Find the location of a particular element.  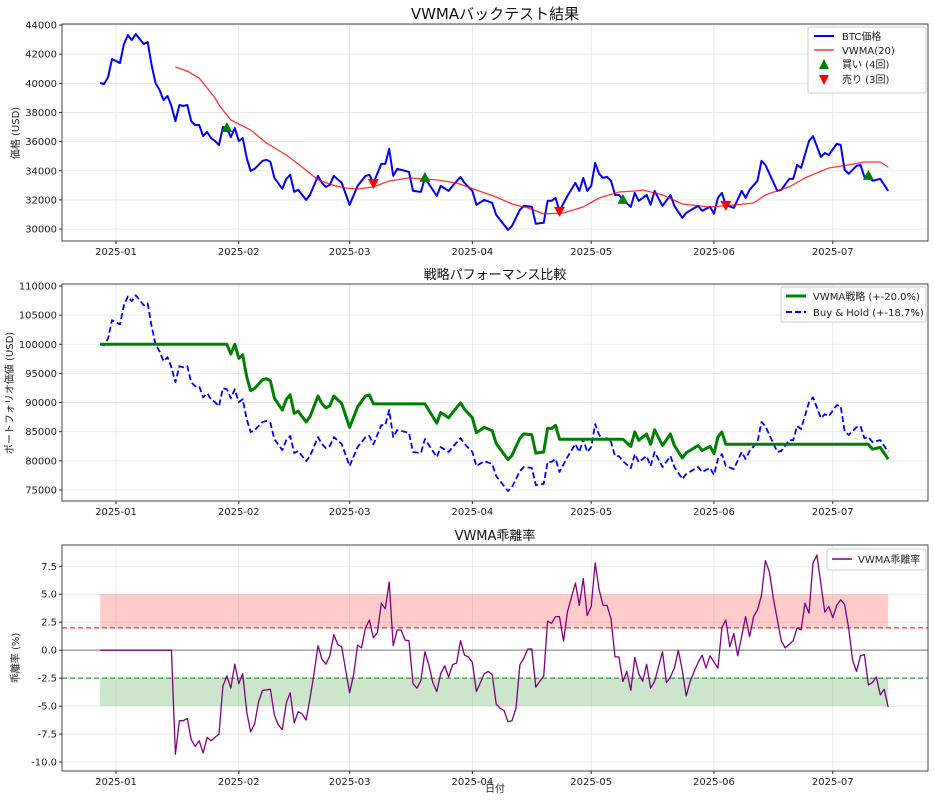

y-axis-label-price: 価格 (USD) is located at coordinates (15, 133).